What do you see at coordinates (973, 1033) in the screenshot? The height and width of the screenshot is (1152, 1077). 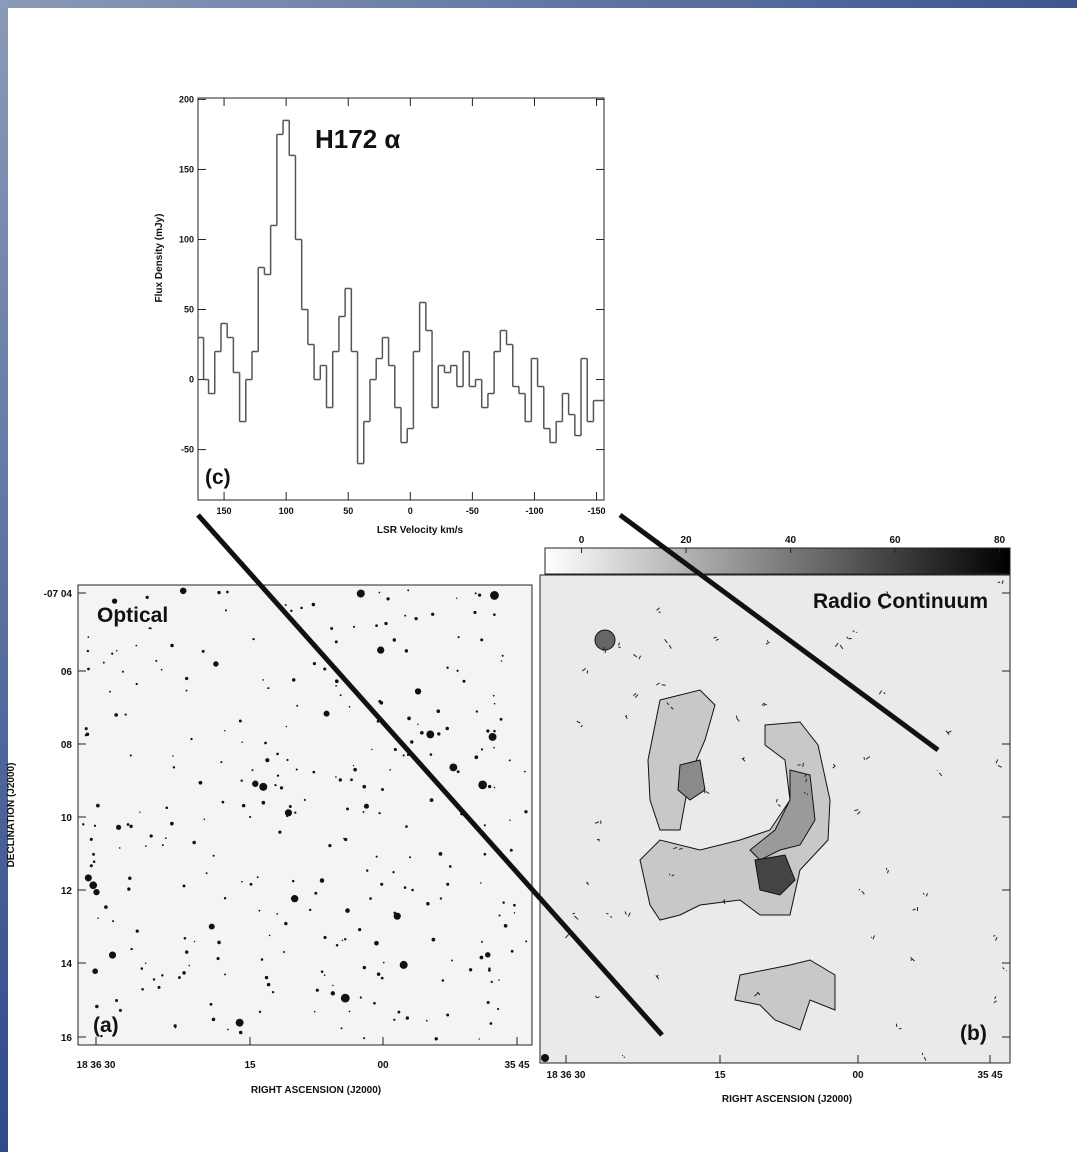 I see `panel-label: (b)` at bounding box center [973, 1033].